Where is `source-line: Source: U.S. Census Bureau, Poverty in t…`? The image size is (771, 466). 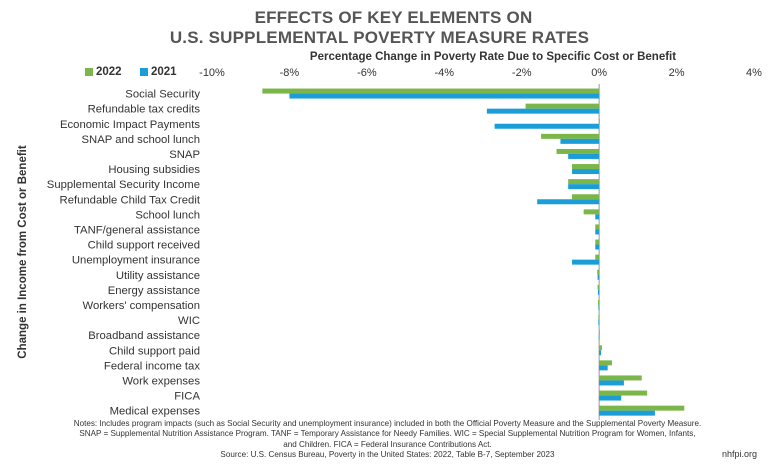
source-line: Source: U.S. Census Bureau, Poverty in t… is located at coordinates (387, 454).